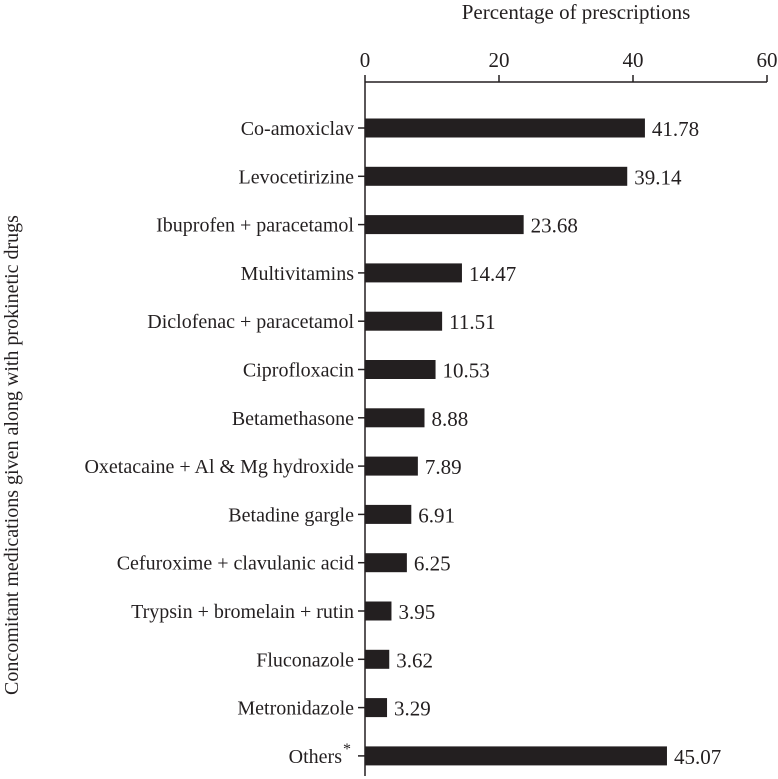 The width and height of the screenshot is (778, 779). I want to click on value-label: 14.47, so click(492, 274).